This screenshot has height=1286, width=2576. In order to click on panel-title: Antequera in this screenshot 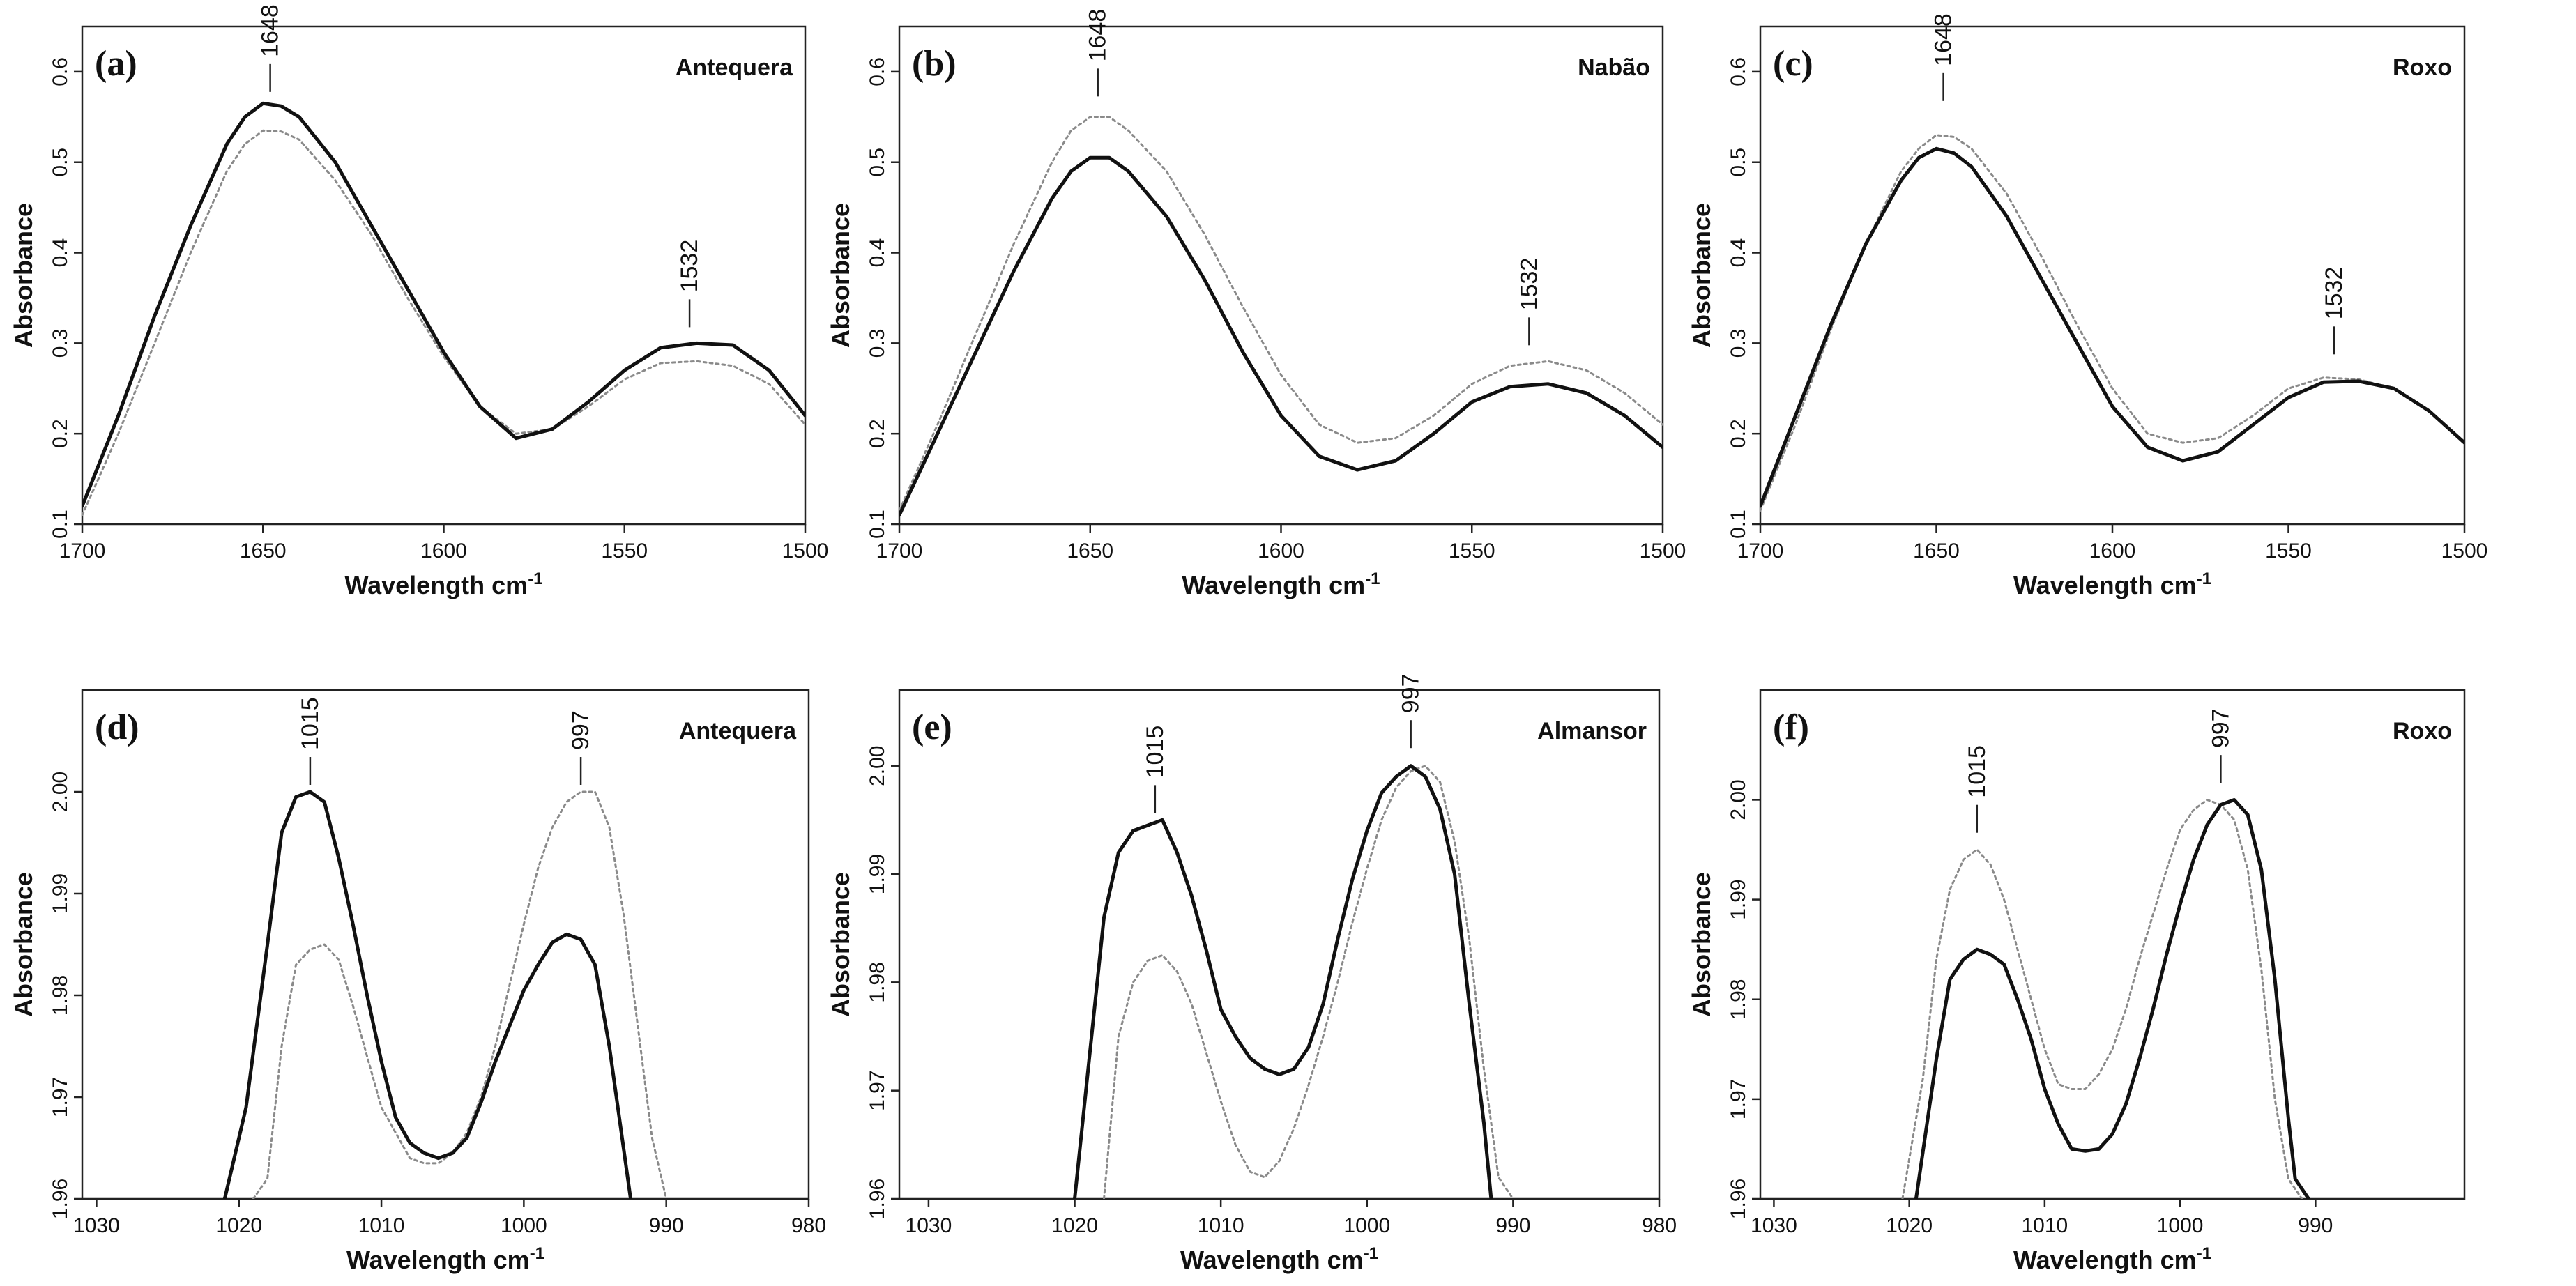, I will do `click(738, 731)`.